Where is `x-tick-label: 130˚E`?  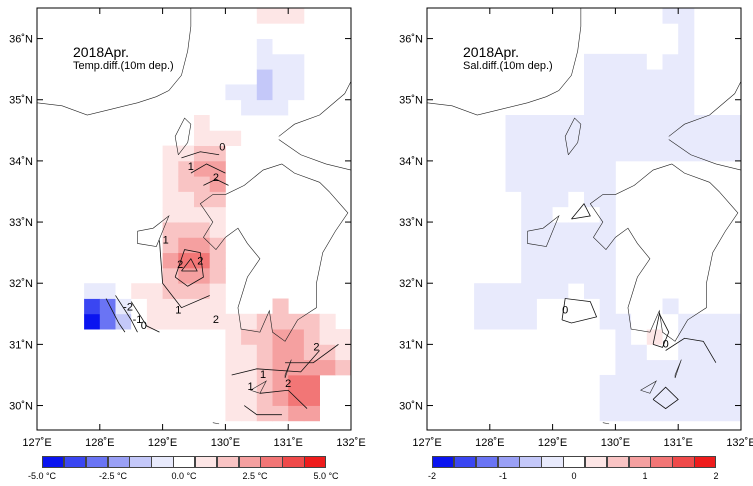
x-tick-label: 130˚E is located at coordinates (225, 443).